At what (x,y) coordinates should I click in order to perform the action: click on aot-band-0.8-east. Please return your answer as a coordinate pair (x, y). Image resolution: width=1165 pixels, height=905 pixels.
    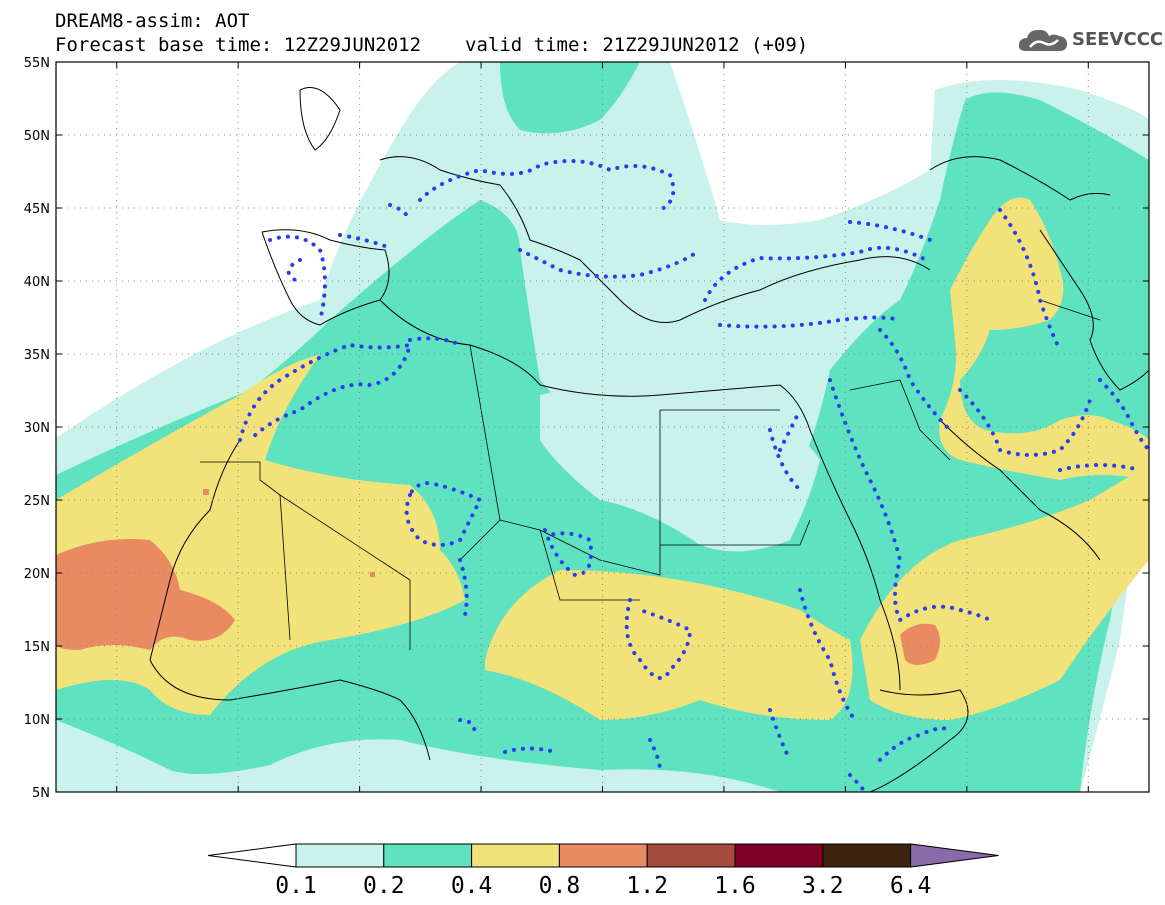
    Looking at the image, I should click on (920, 644).